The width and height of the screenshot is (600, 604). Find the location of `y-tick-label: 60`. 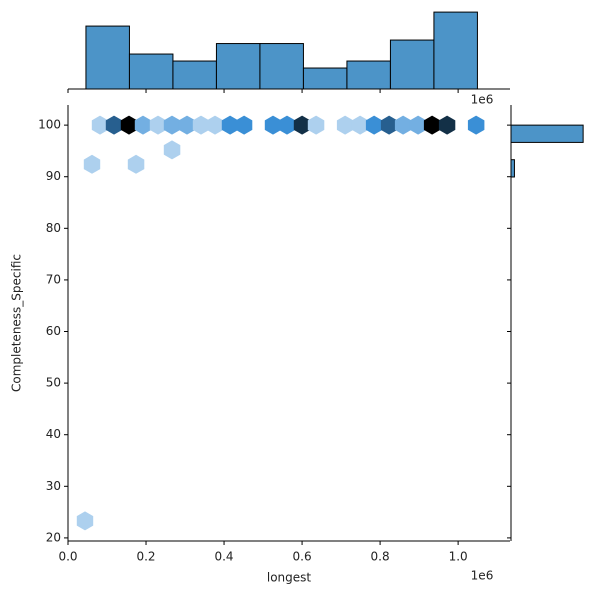

y-tick-label: 60 is located at coordinates (53, 331).